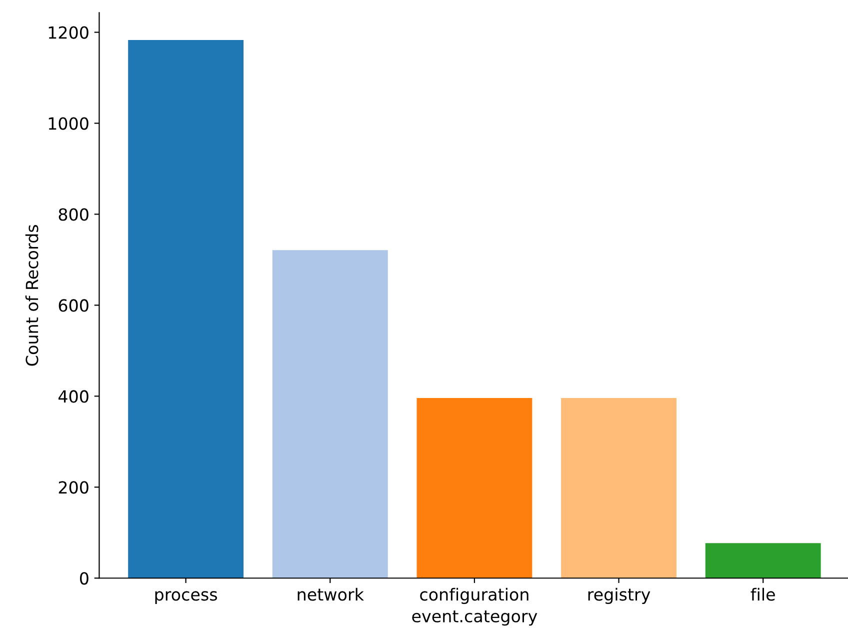  I want to click on x-axis-title: event.category, so click(475, 618).